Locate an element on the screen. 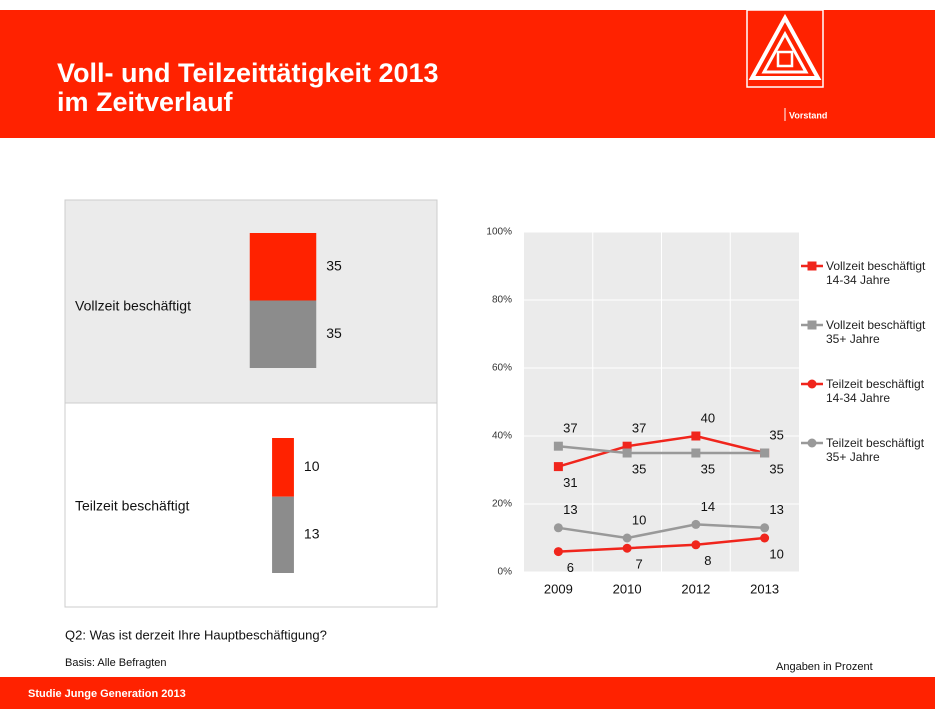 The width and height of the screenshot is (935, 709). panel-bottom is located at coordinates (251, 505).